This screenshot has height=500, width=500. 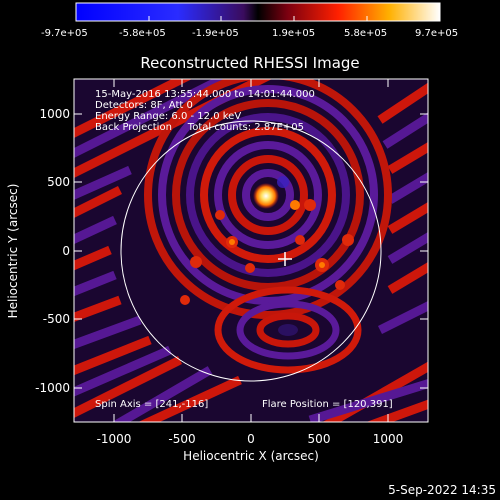 What do you see at coordinates (151, 404) in the screenshot?
I see `spin-axis-label: Spin Axis = [241,-116]` at bounding box center [151, 404].